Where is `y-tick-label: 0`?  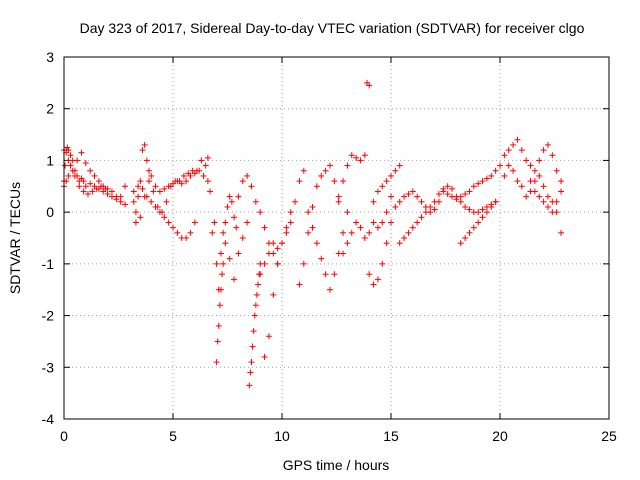
y-tick-label: 0 is located at coordinates (50, 212).